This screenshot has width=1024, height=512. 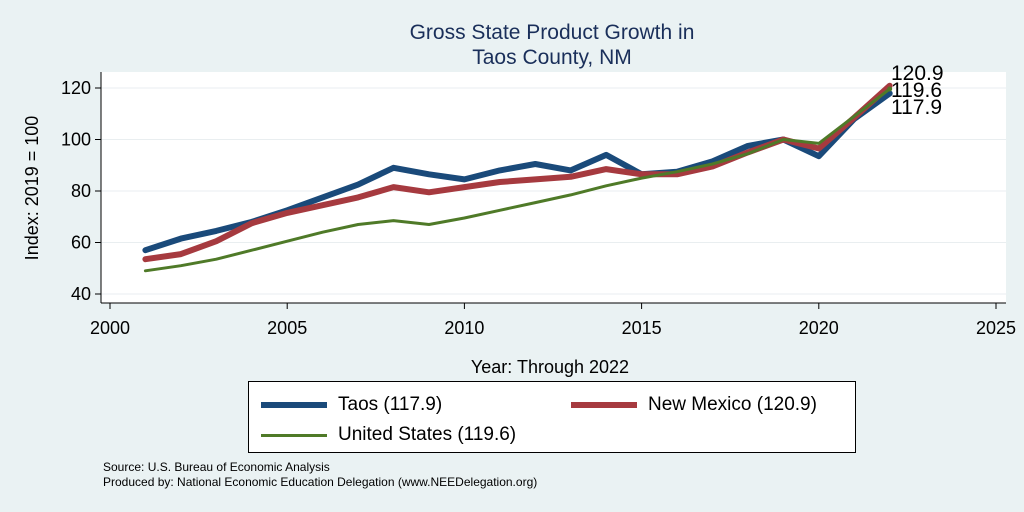 I want to click on legend-label-taos: Taos (117.9), so click(x=390, y=404).